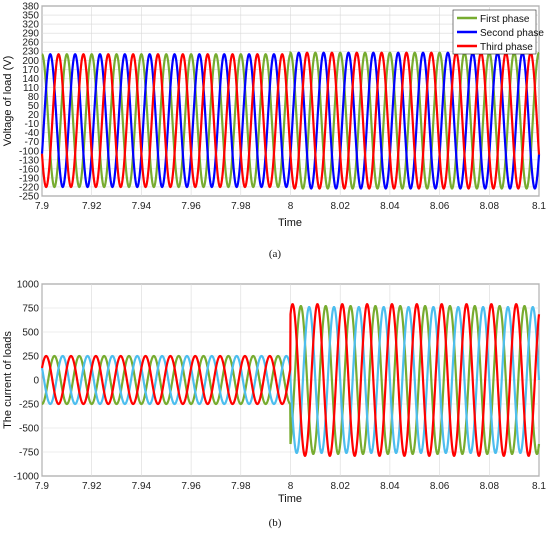 The height and width of the screenshot is (534, 550). Describe the element at coordinates (505, 19) in the screenshot. I see `legend-label-first-phase: First phase` at that location.